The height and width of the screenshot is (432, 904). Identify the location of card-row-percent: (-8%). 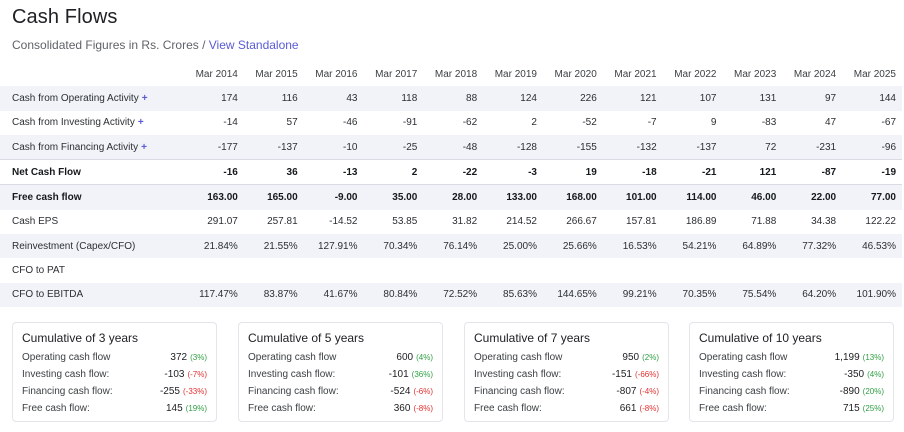
(423, 408).